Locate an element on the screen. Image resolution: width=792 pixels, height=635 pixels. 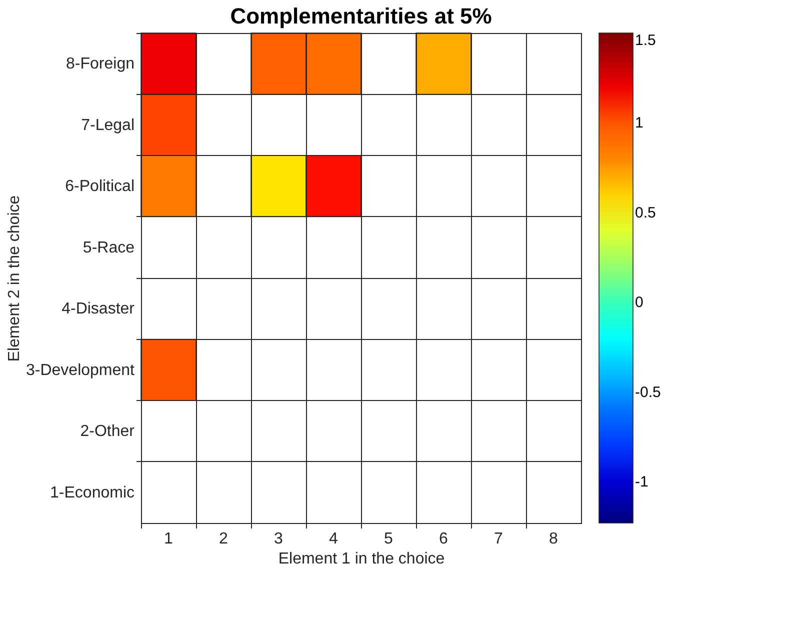
x-tick-label: 5 is located at coordinates (389, 539).